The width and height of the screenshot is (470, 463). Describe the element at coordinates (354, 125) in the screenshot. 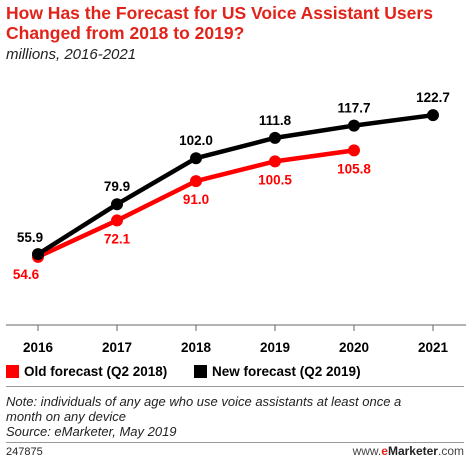

I see `data-point-1-2020` at that location.